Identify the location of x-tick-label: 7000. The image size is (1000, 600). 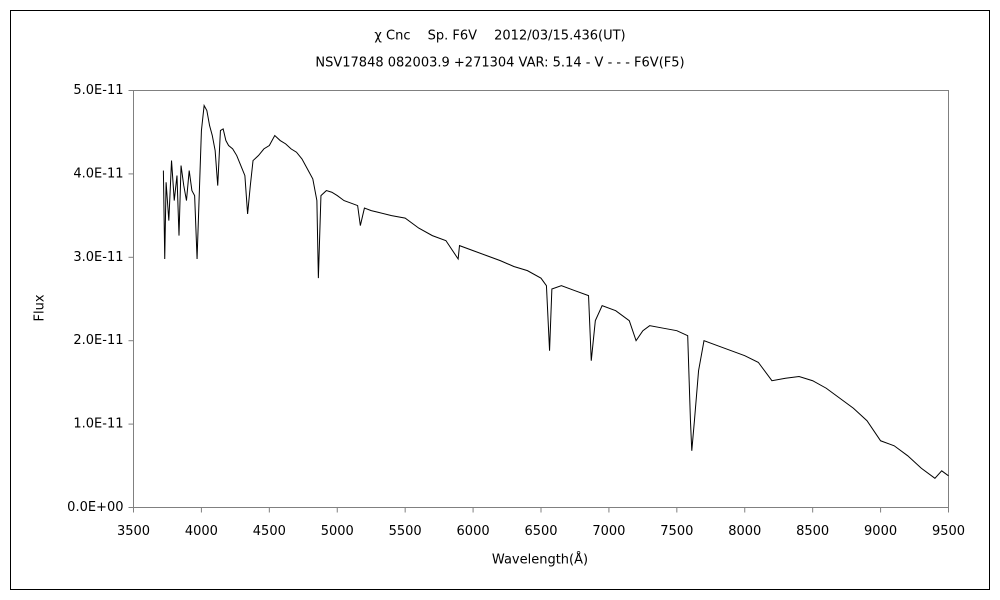
(608, 531).